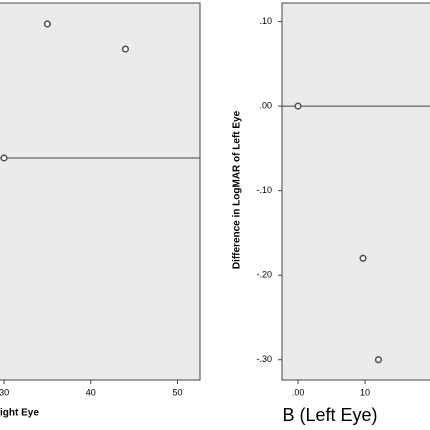 The width and height of the screenshot is (430, 430). I want to click on x-tick-label: .00, so click(298, 392).